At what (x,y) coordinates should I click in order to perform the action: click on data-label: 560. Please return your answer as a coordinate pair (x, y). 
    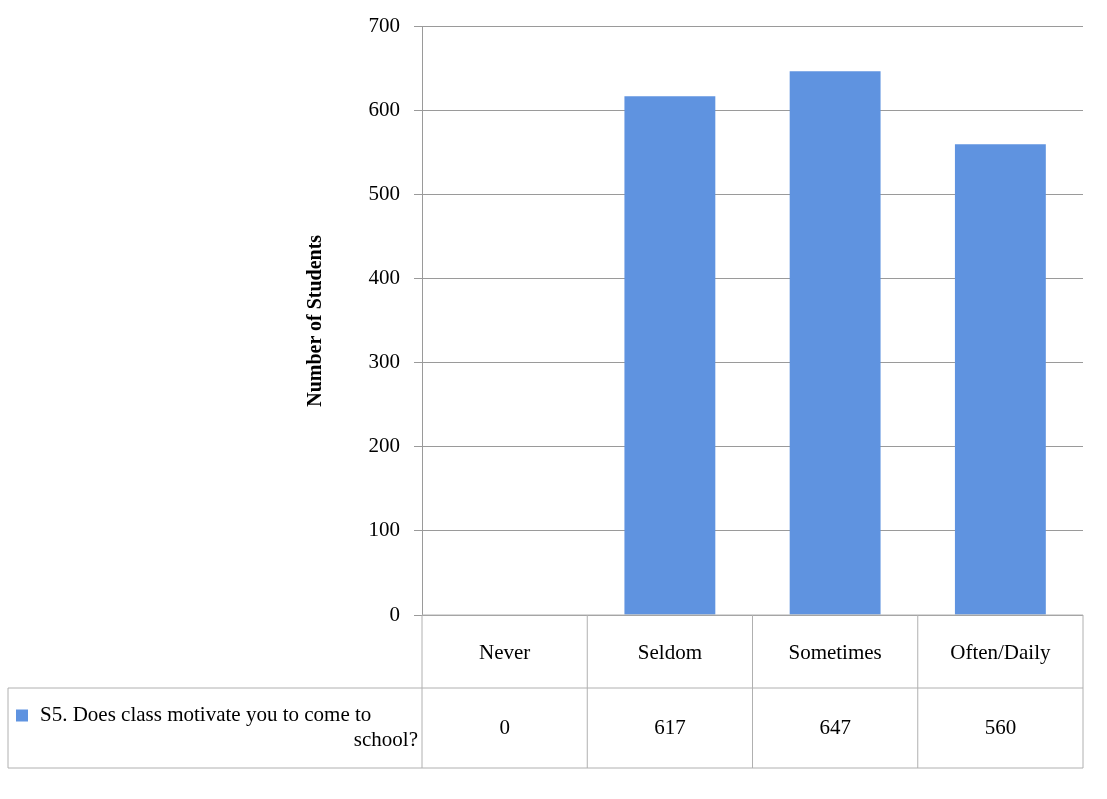
    Looking at the image, I should click on (1000, 726).